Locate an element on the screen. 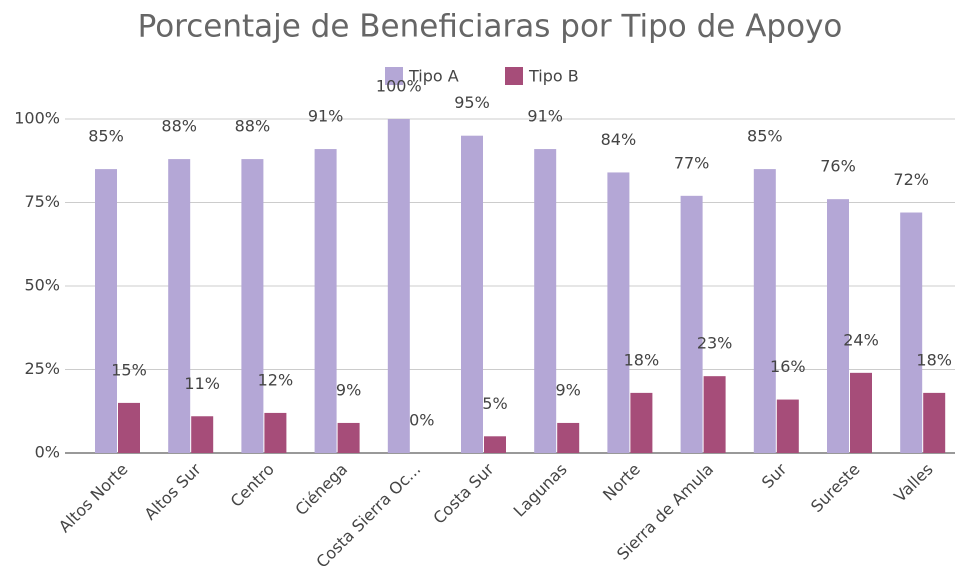 The width and height of the screenshot is (962, 581). data-label: 24% is located at coordinates (861, 339).